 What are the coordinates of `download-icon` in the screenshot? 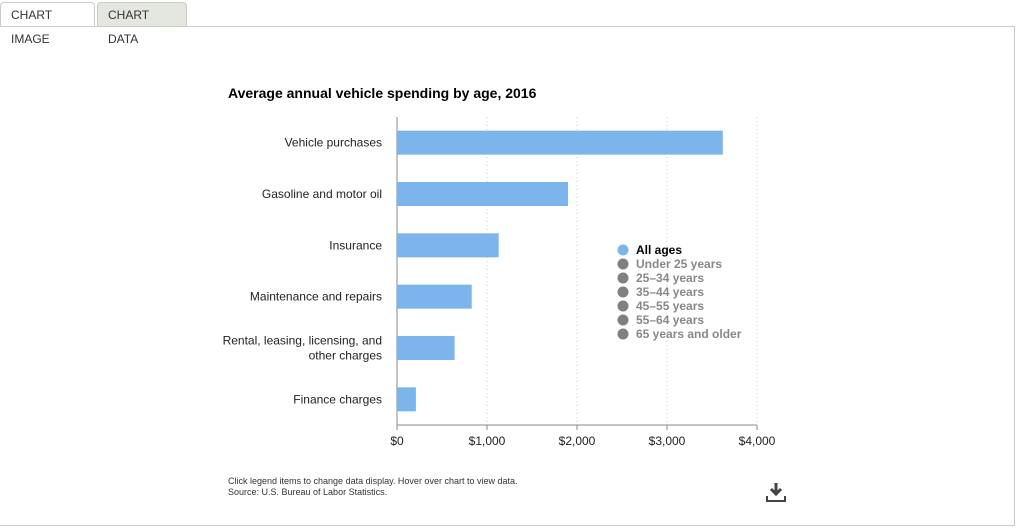 It's located at (776, 492).